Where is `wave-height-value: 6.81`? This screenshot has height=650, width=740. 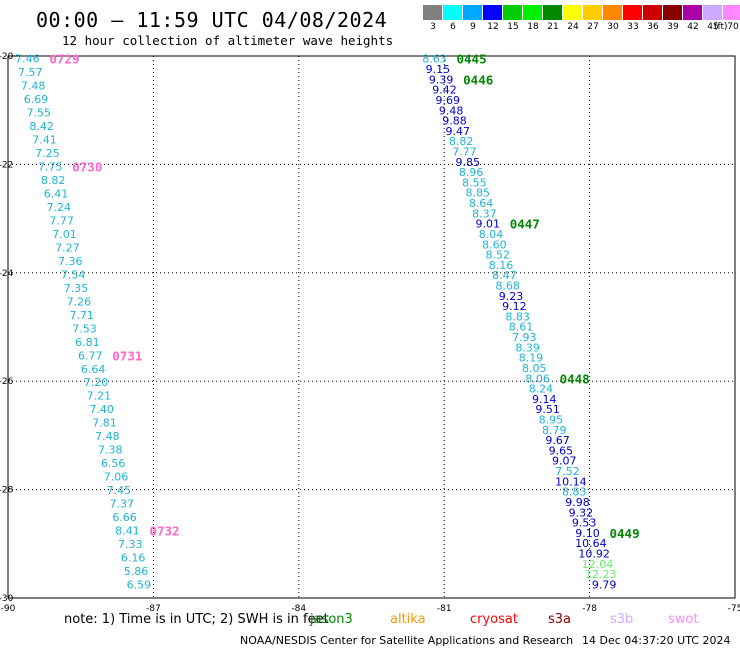 wave-height-value: 6.81 is located at coordinates (87, 342).